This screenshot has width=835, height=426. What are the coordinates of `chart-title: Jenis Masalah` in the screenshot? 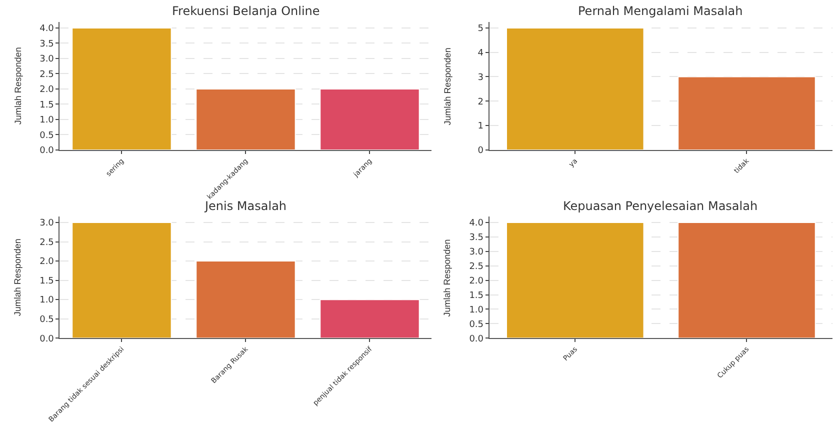 It's located at (245, 206).